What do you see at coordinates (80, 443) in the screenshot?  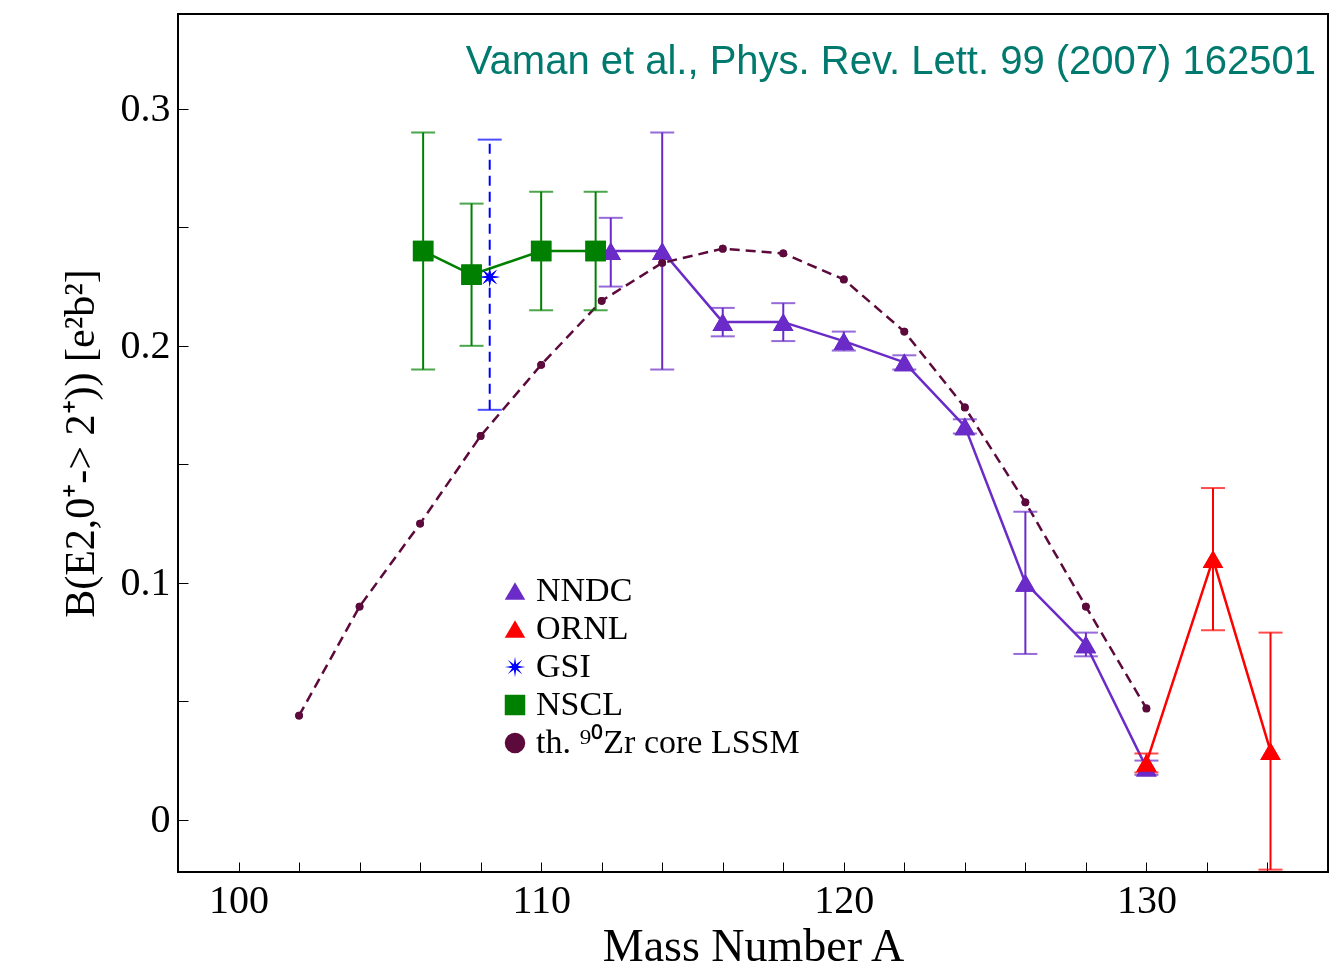 I see `y-axis-title: B(E2,0⁺-> 2⁺)) [e²b²]` at bounding box center [80, 443].